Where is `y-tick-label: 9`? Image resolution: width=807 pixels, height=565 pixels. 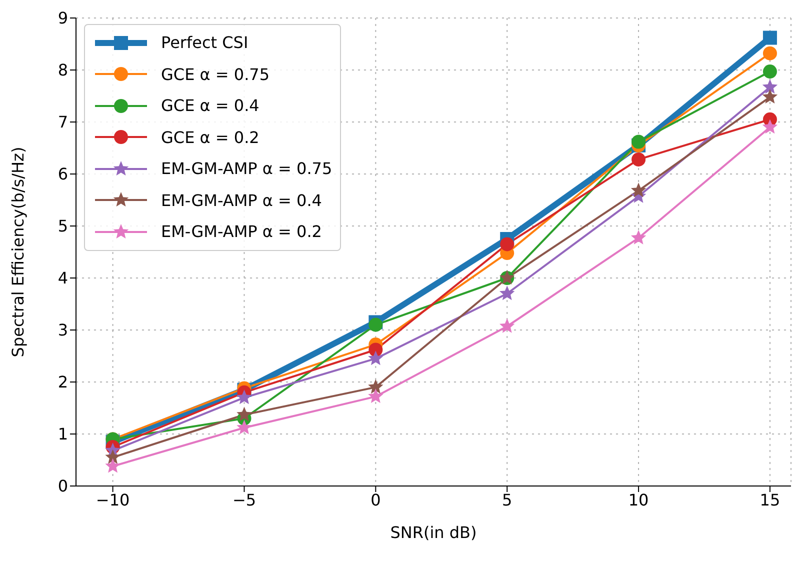
y-tick-label: 9 is located at coordinates (63, 18).